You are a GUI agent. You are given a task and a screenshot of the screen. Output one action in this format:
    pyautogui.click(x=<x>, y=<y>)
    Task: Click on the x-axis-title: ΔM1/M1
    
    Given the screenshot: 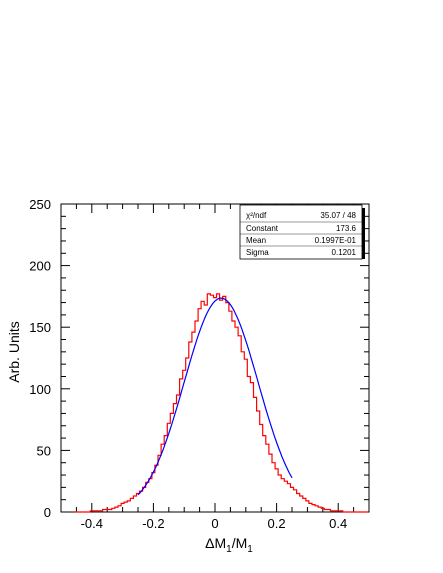 What is the action you would take?
    pyautogui.click(x=229, y=545)
    